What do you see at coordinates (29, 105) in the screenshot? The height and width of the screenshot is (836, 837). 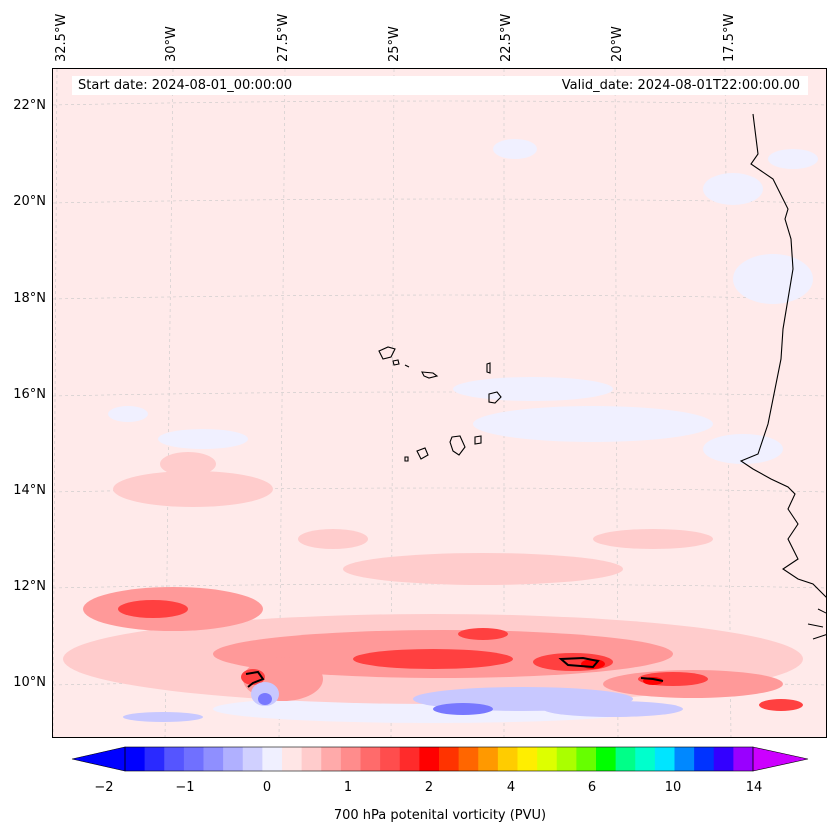 I see `lat-label-22n: 22°N` at bounding box center [29, 105].